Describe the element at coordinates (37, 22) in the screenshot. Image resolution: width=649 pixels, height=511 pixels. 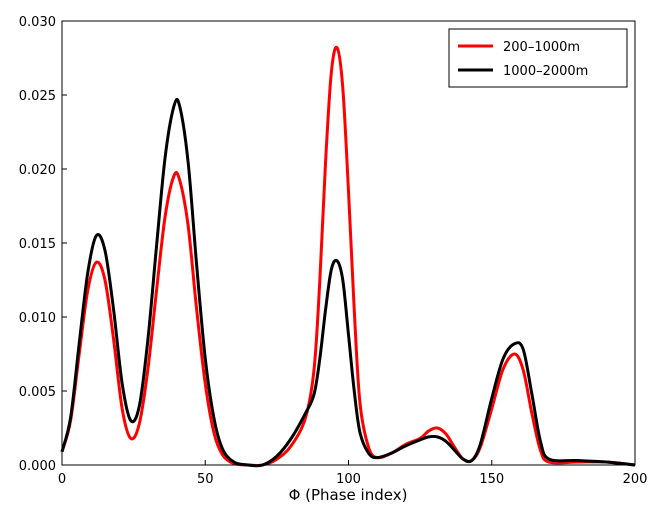
I see `y-tick-label: 0.030` at that location.